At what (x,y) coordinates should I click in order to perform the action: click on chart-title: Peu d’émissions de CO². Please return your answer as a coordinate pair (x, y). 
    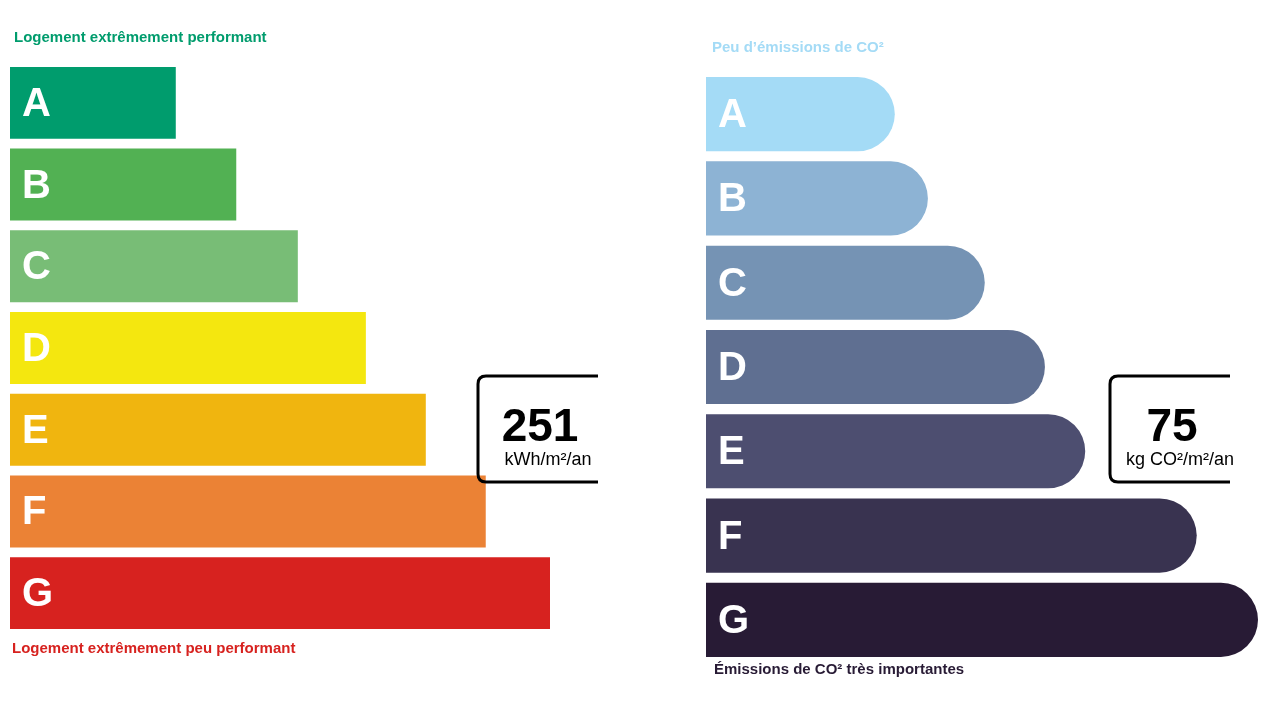
    Looking at the image, I should click on (798, 46).